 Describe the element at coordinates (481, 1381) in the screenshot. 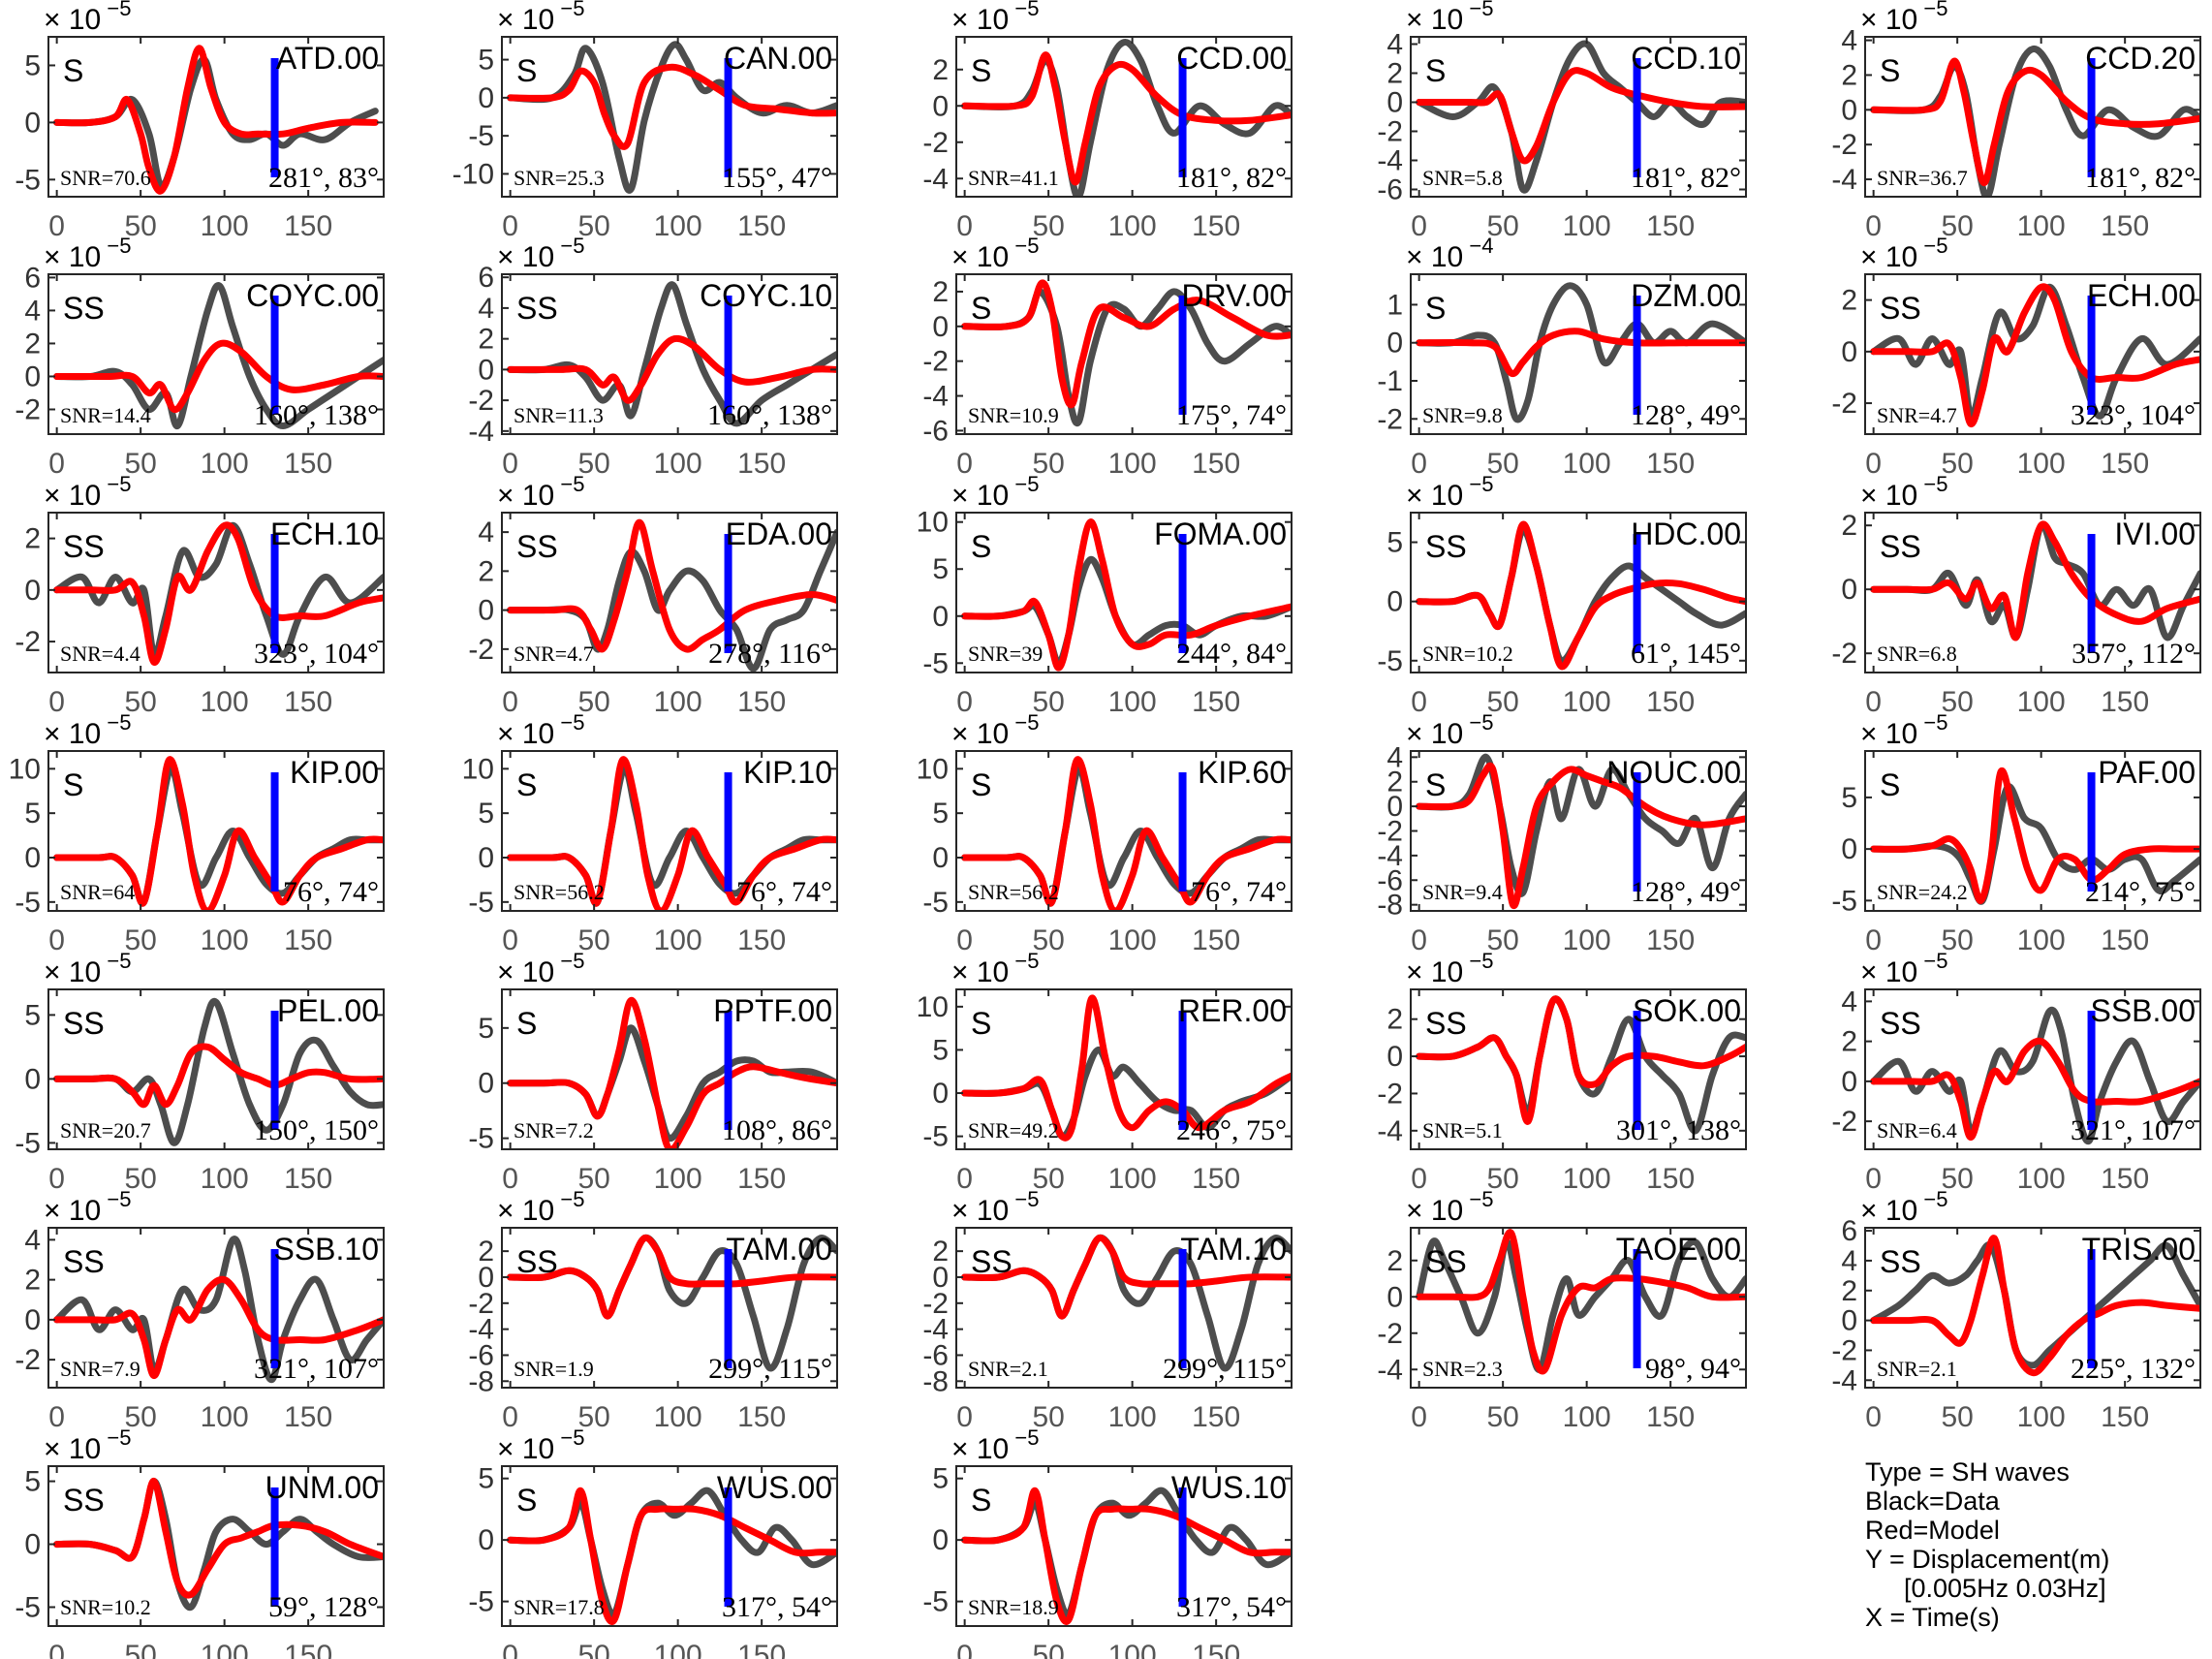

I see `y-tick-label: -8` at that location.